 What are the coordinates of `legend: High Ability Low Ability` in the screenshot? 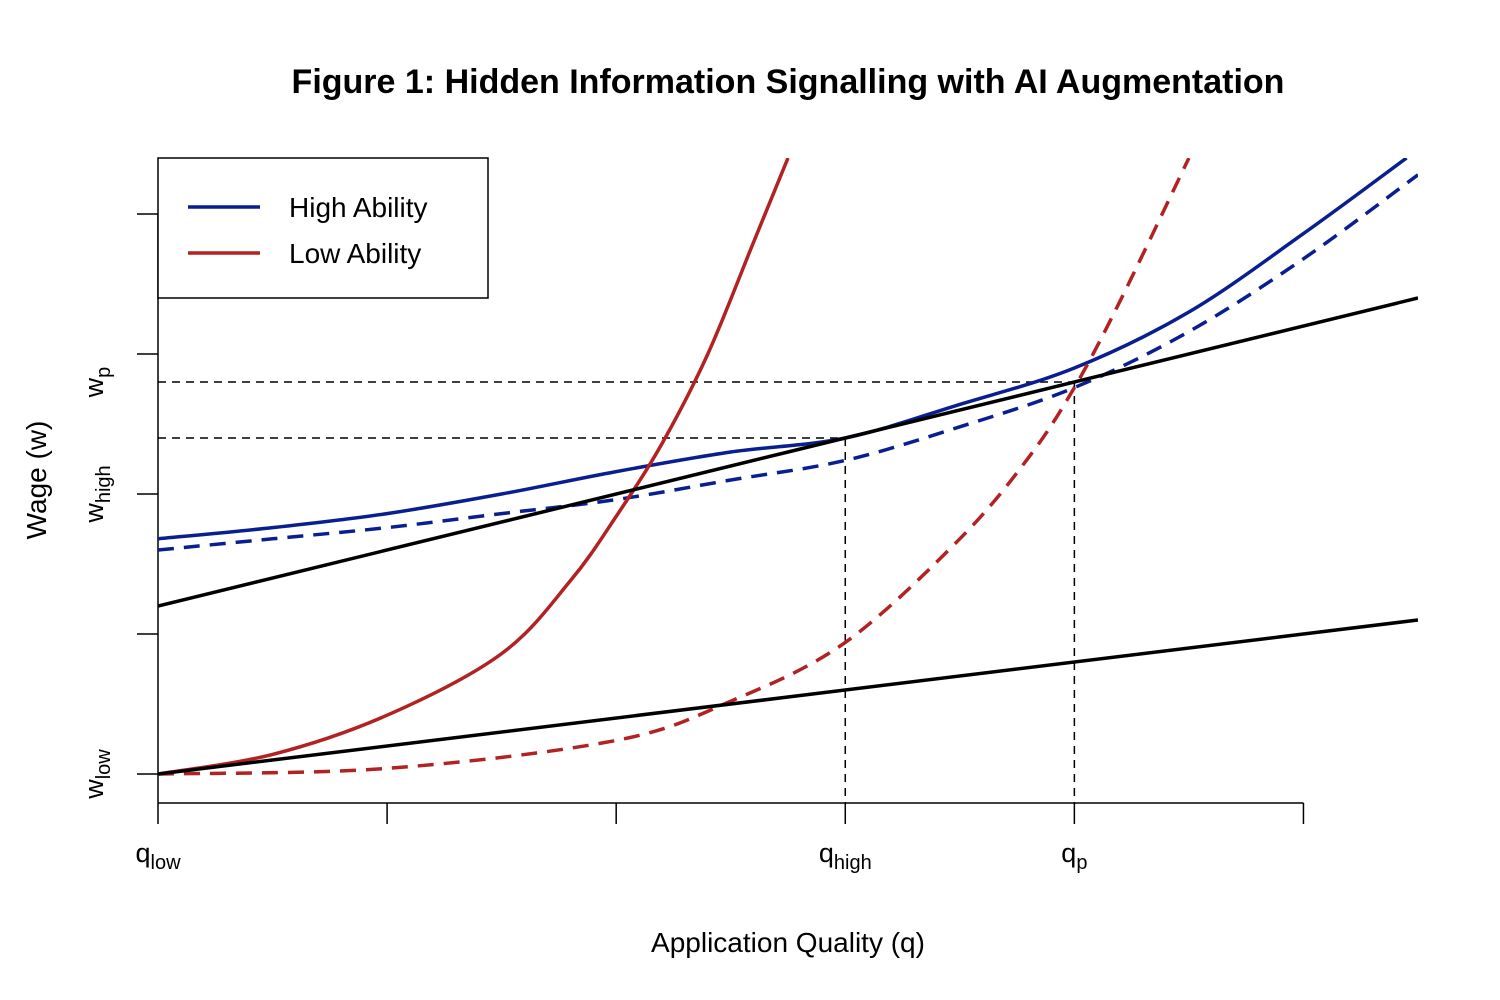 It's located at (323, 228).